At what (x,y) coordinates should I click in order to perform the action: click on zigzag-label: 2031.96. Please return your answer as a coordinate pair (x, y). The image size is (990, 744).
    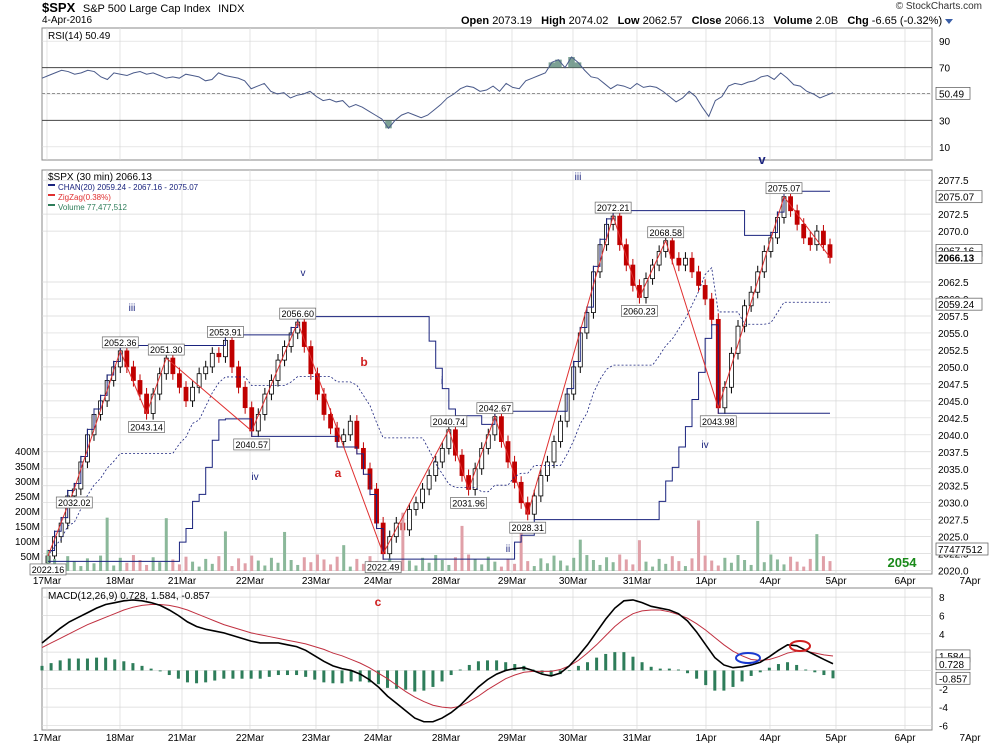
    Looking at the image, I should click on (468, 503).